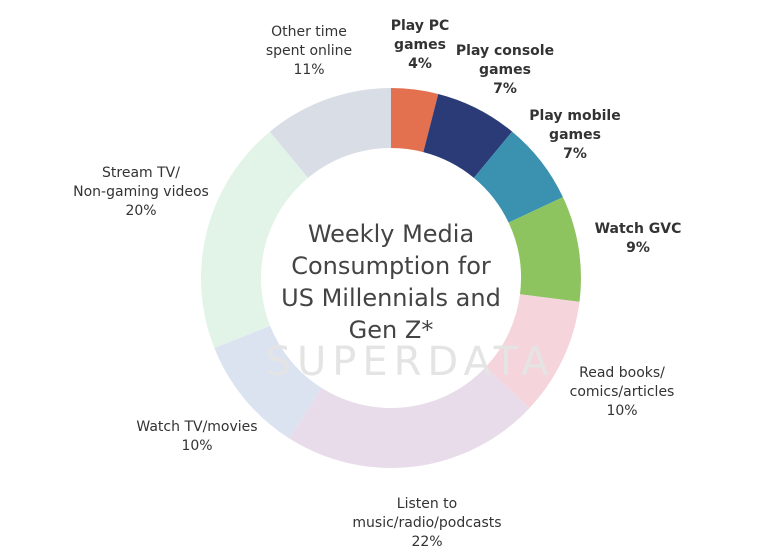  Describe the element at coordinates (308, 70) in the screenshot. I see `value-label: 11%` at that location.